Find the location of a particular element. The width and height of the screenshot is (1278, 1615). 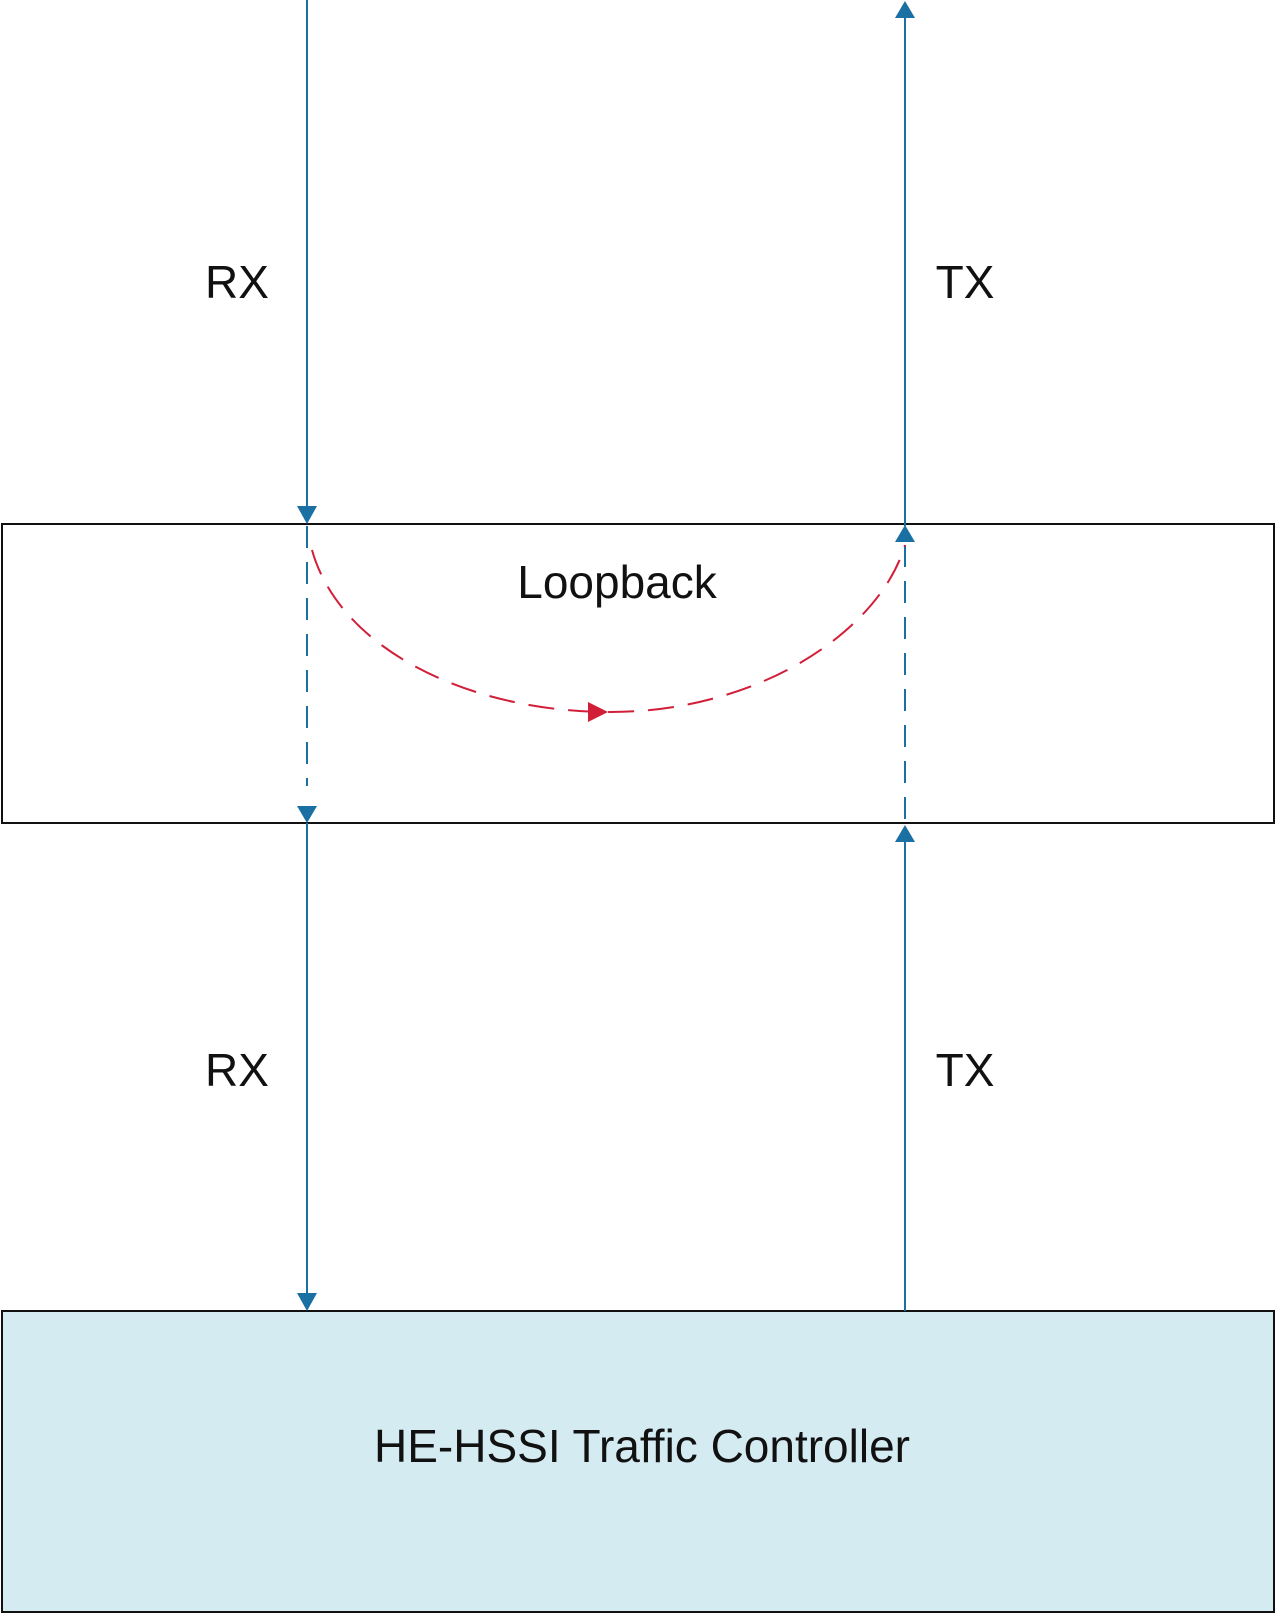

loopback-path is located at coordinates (608, 629).